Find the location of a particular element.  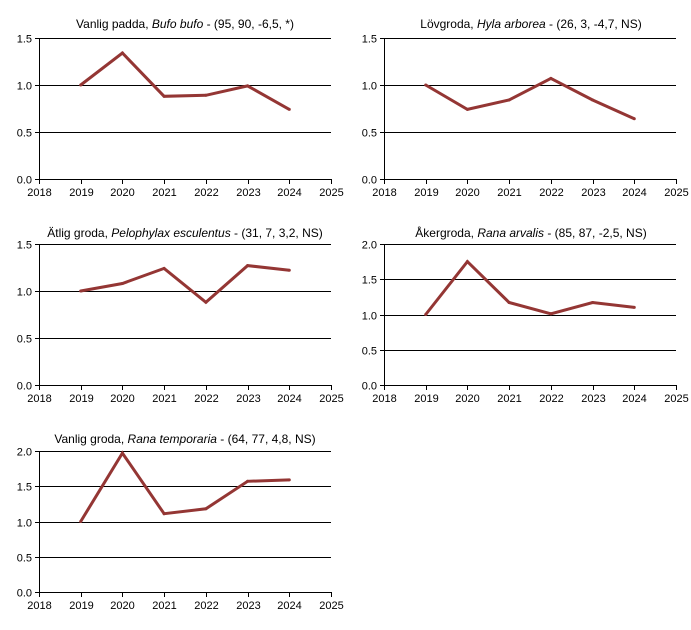

chart-title-common: Lövgroda, is located at coordinates (448, 24).